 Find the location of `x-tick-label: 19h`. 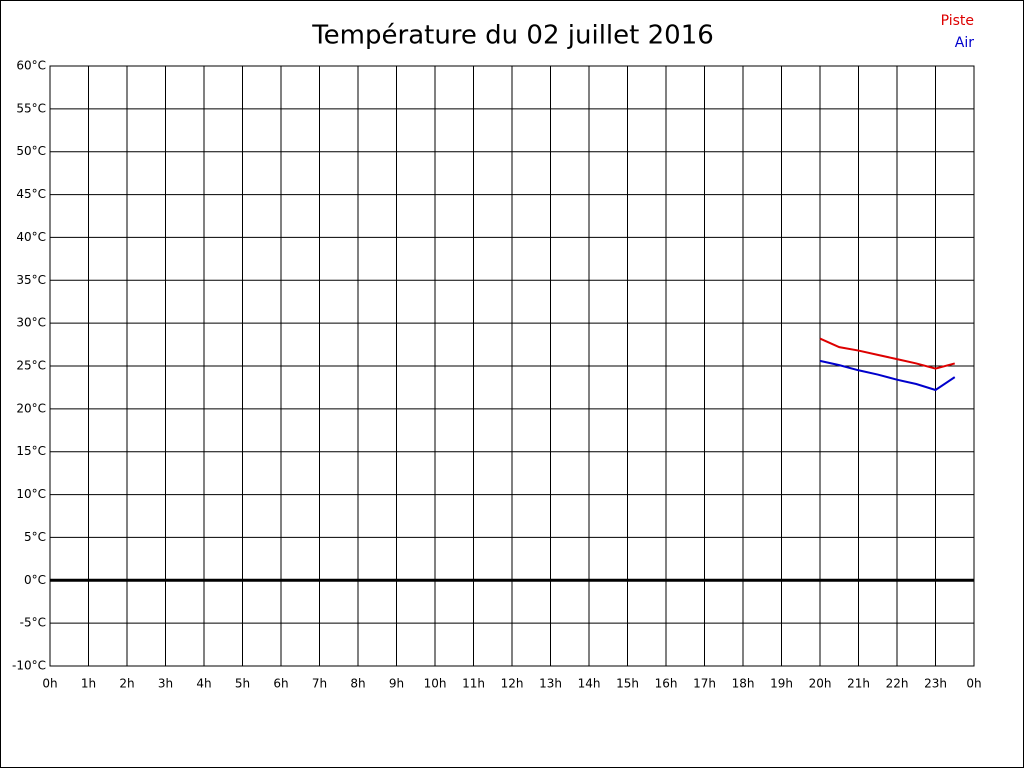

x-tick-label: 19h is located at coordinates (781, 684).